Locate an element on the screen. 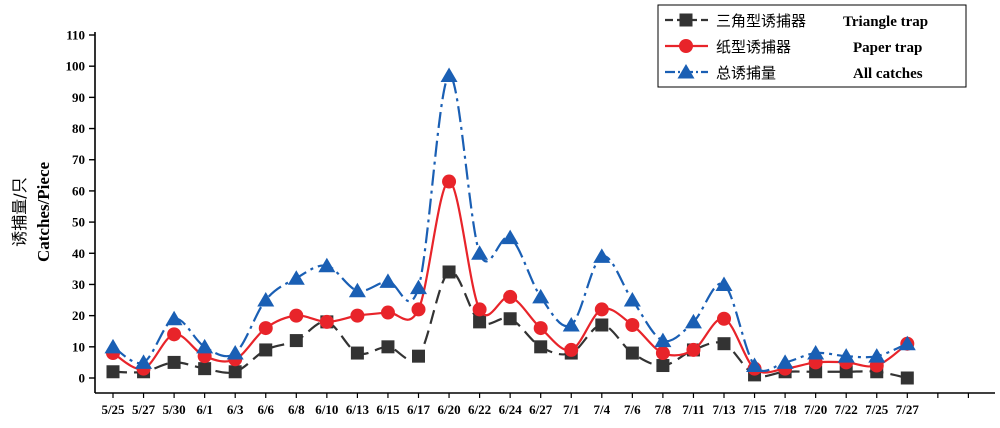 This screenshot has height=428, width=1000. x-tick-label-6-24: 6/24 is located at coordinates (511, 409).